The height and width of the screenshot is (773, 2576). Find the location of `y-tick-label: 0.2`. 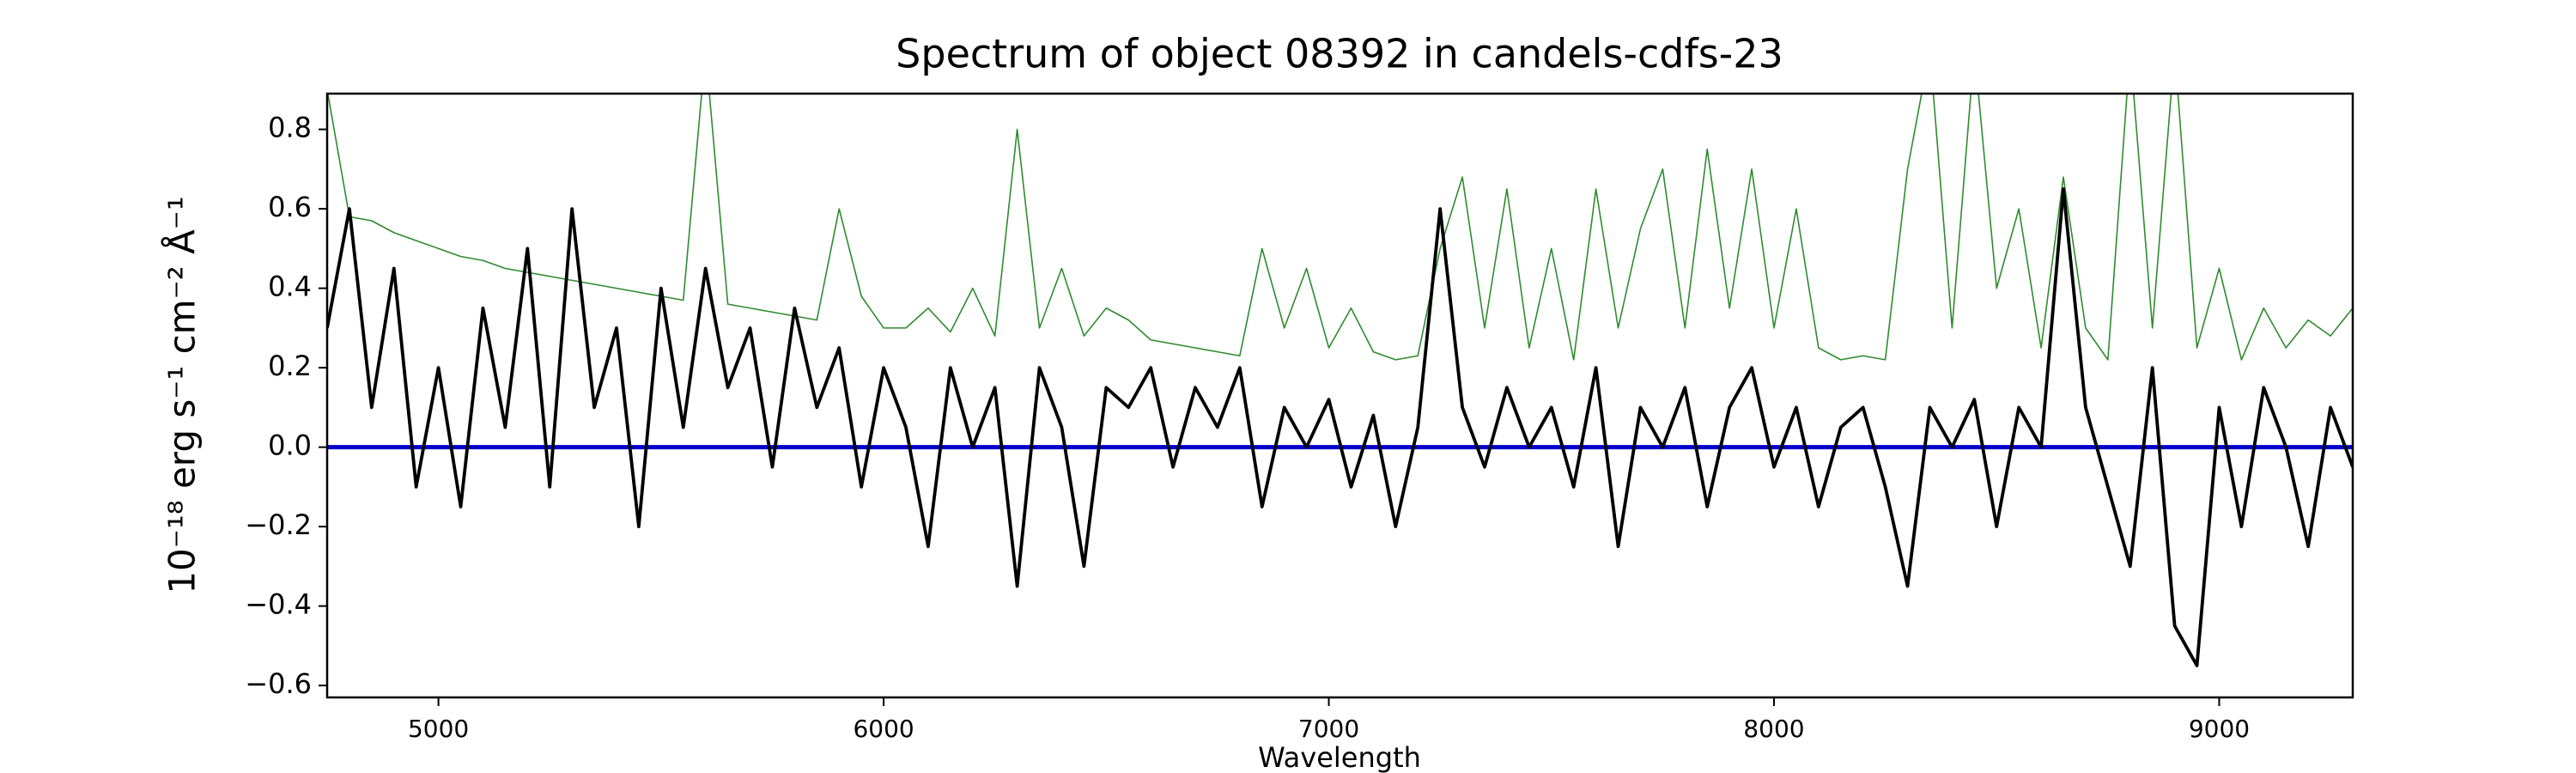

y-tick-label: 0.2 is located at coordinates (290, 366).